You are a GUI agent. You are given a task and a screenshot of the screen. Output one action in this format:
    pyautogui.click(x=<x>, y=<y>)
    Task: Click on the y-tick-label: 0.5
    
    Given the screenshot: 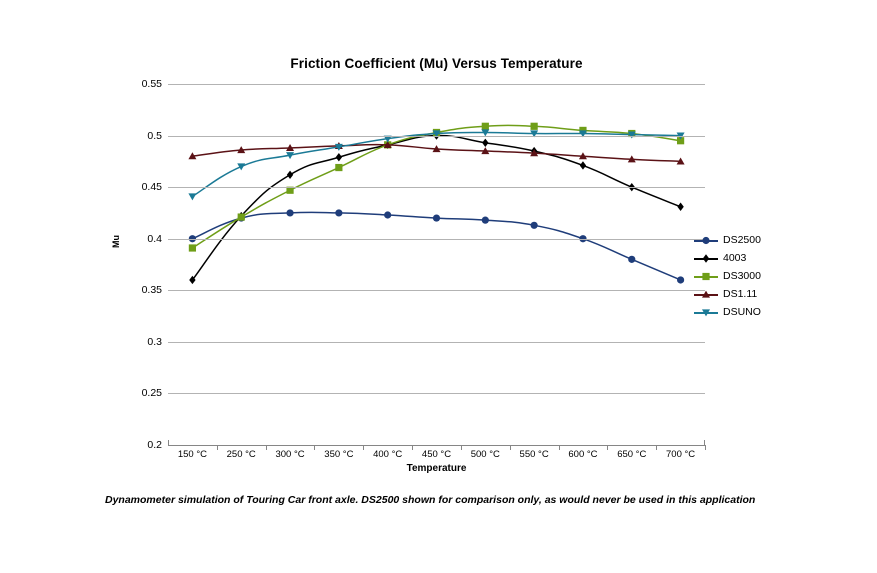 What is the action you would take?
    pyautogui.click(x=154, y=135)
    